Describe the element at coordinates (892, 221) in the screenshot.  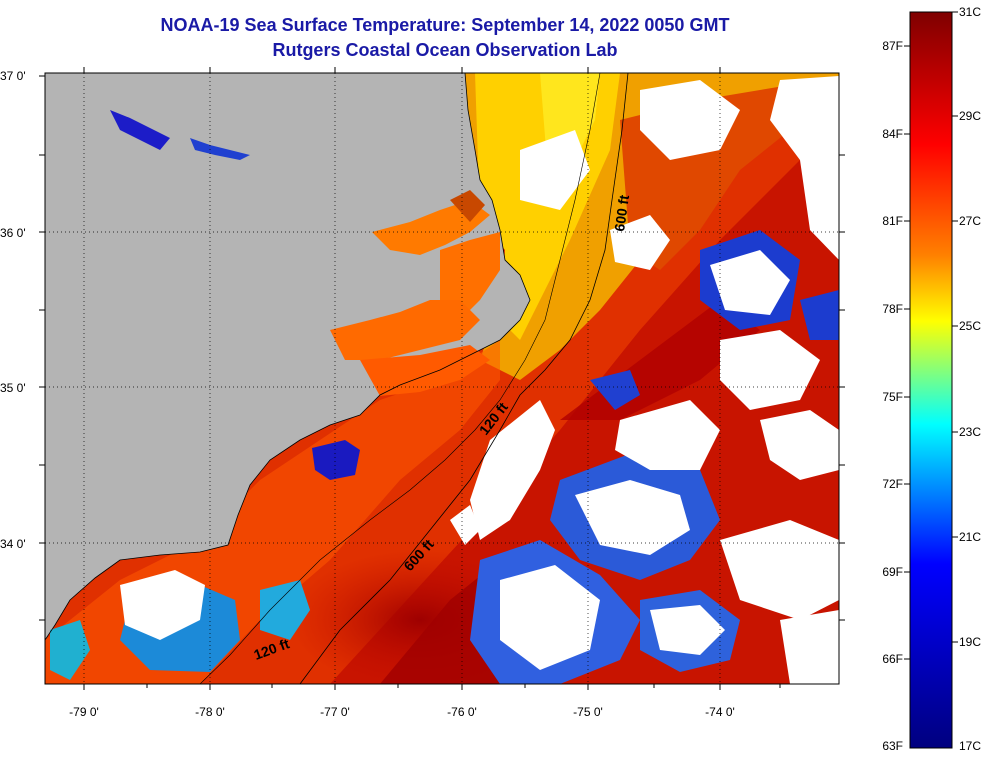
I see `colorbar-f-label: 81F` at that location.